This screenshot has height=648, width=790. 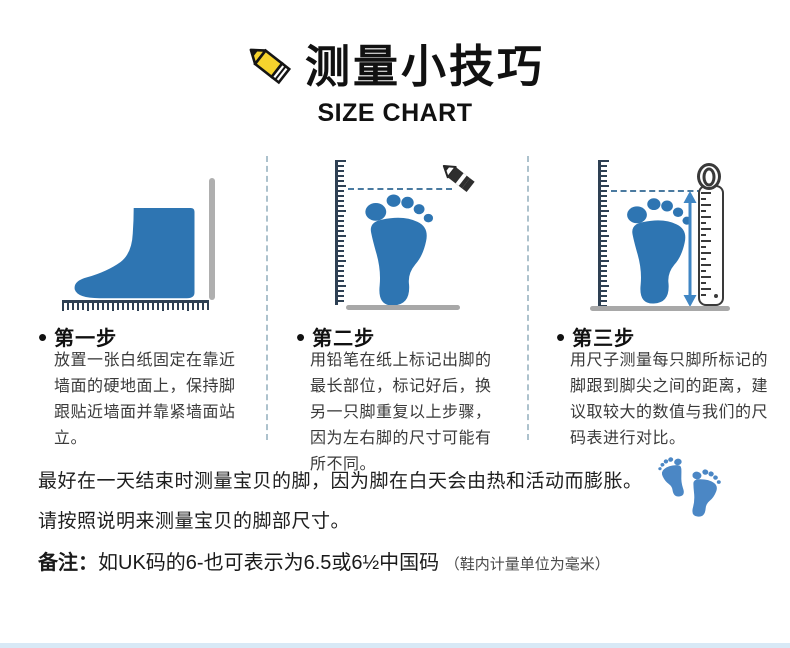 I want to click on page-title: 测量小技巧, so click(x=424, y=66).